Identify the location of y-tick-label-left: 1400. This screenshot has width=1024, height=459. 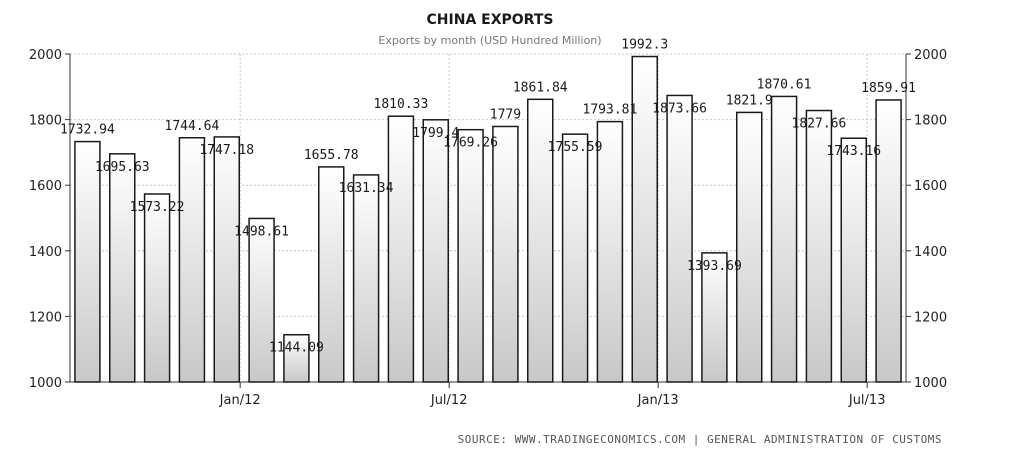
(45, 252).